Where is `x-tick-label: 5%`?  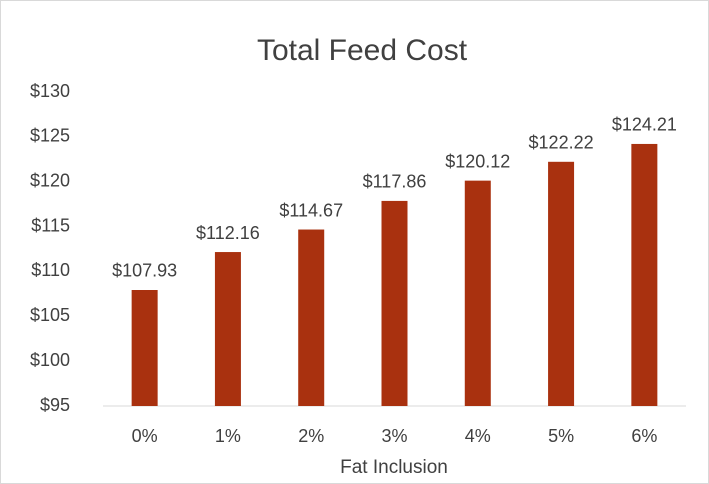
x-tick-label: 5% is located at coordinates (561, 436).